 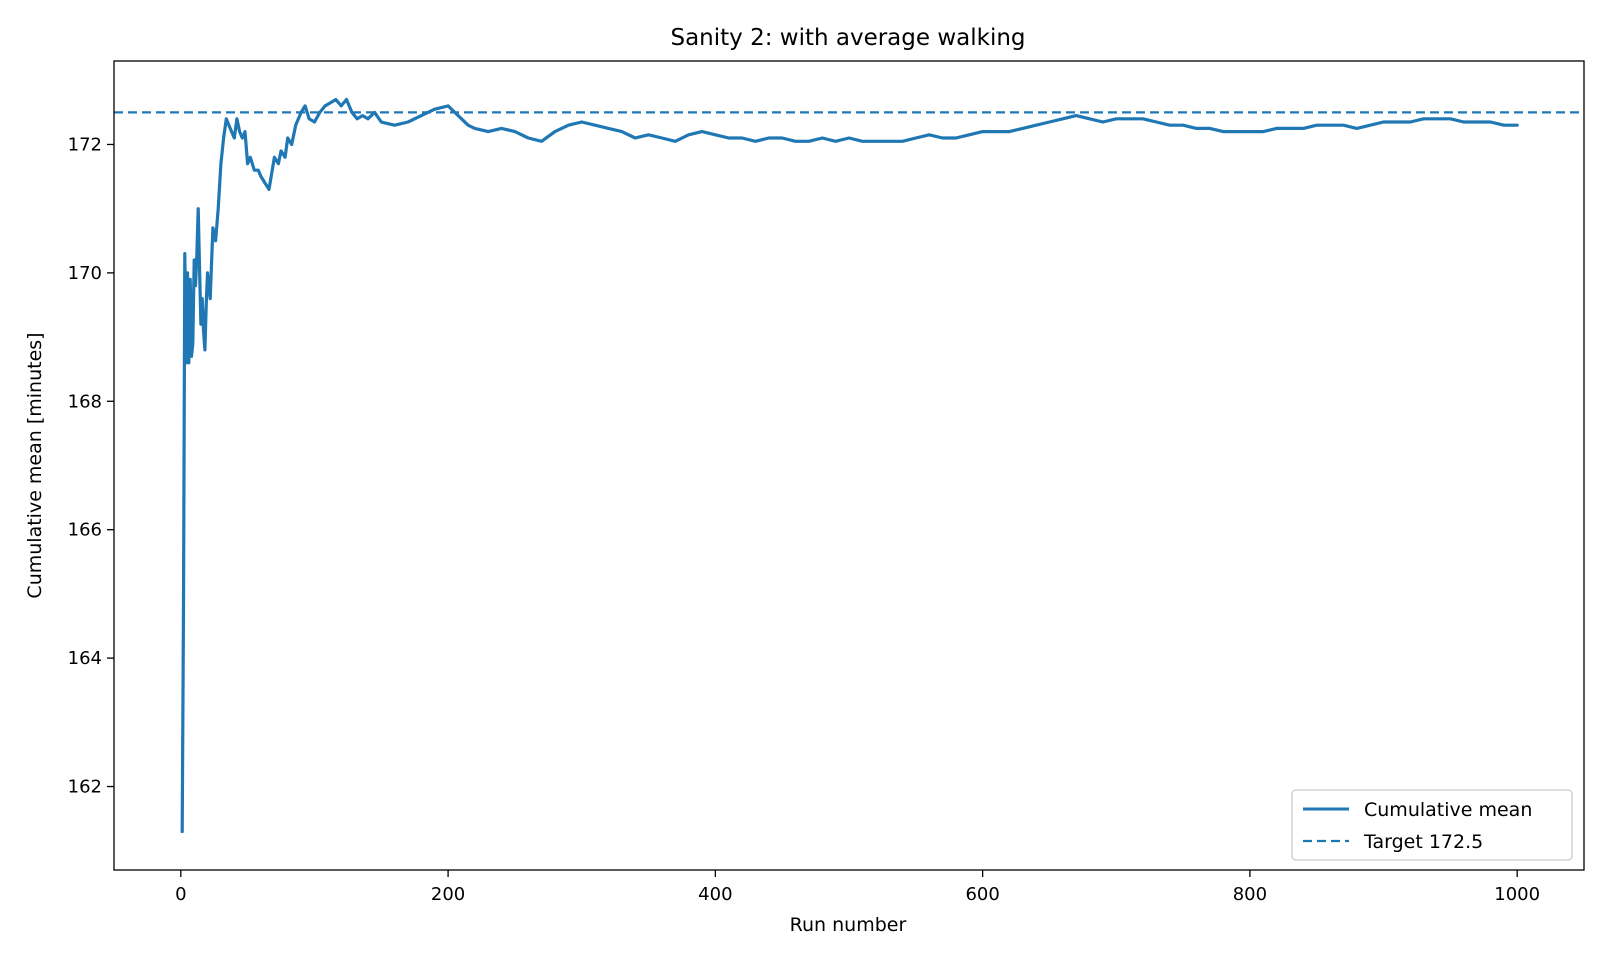 I want to click on legend-label-cumulative-mean: Cumulative mean, so click(x=1448, y=810).